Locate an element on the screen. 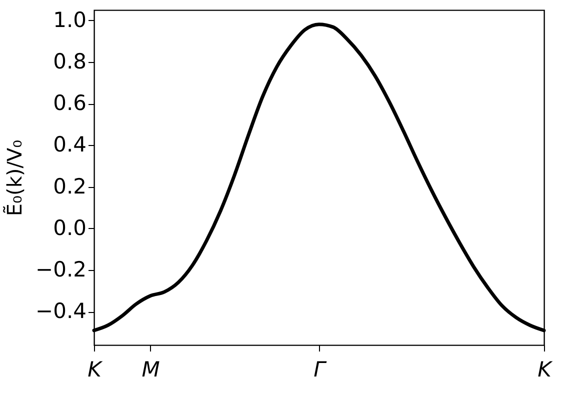  y-tick-label: 0.6 is located at coordinates (69, 103).